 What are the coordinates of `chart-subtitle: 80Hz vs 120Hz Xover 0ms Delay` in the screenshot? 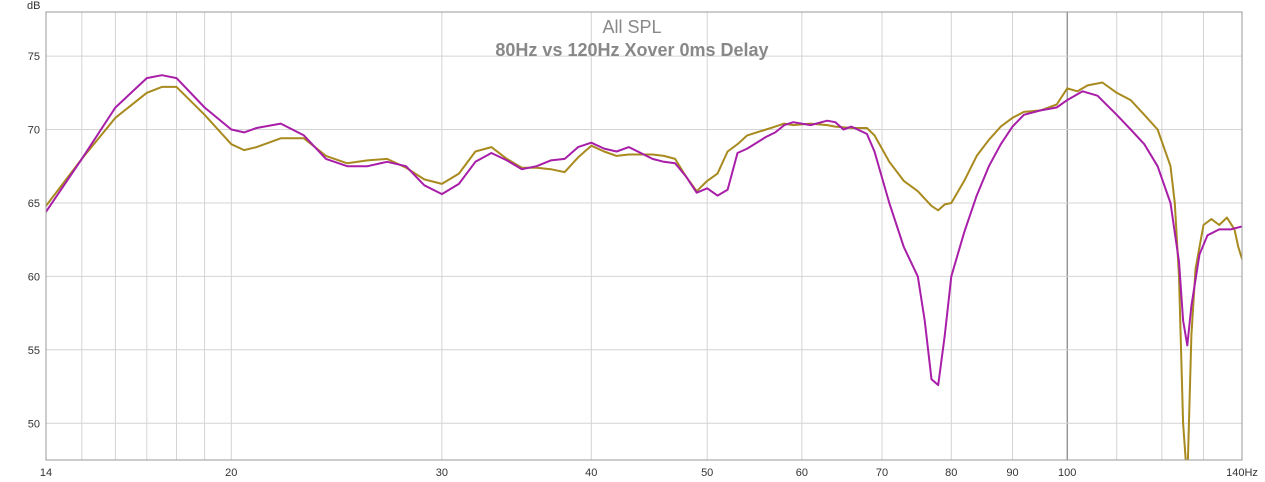 It's located at (631, 50).